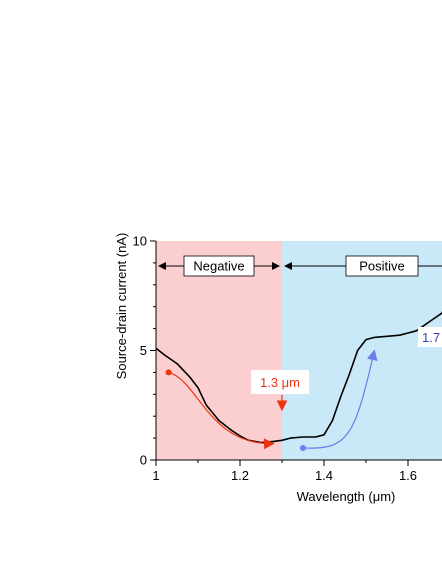 The width and height of the screenshot is (442, 571). Describe the element at coordinates (240, 475) in the screenshot. I see `x-tick-label: 1.2` at that location.